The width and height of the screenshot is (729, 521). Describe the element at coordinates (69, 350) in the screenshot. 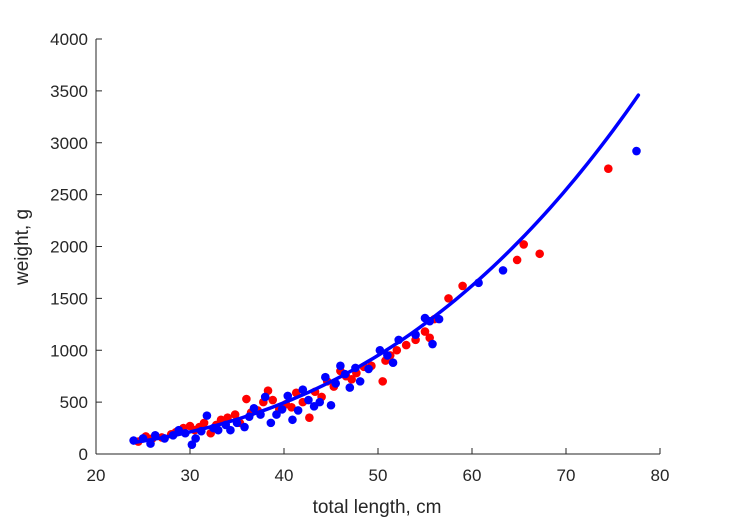

I see `y-tick-label: 1000` at that location.